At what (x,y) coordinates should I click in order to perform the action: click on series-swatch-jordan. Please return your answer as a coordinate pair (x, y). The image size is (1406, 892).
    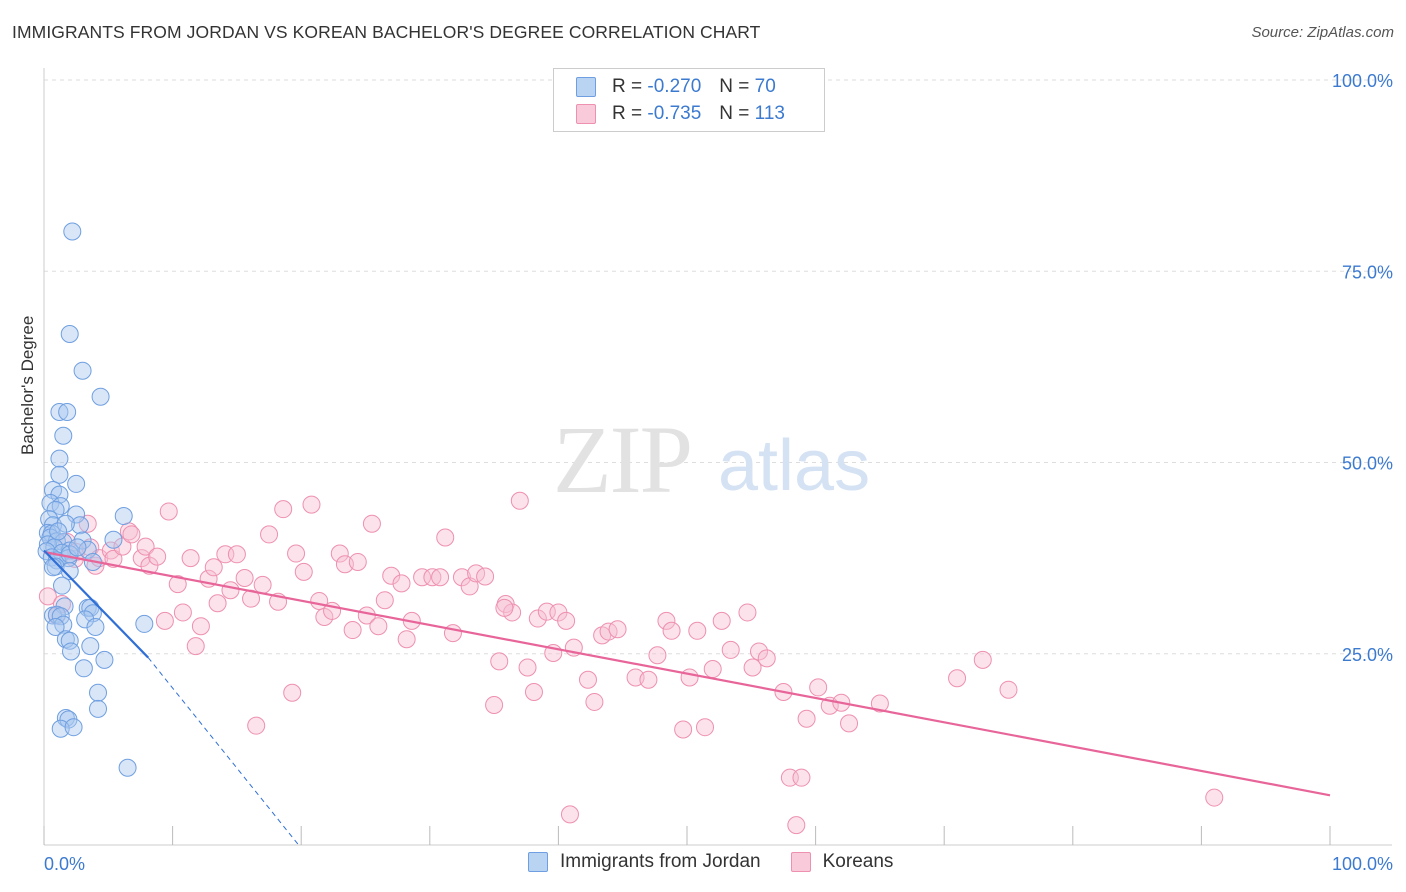
    Looking at the image, I should click on (538, 862).